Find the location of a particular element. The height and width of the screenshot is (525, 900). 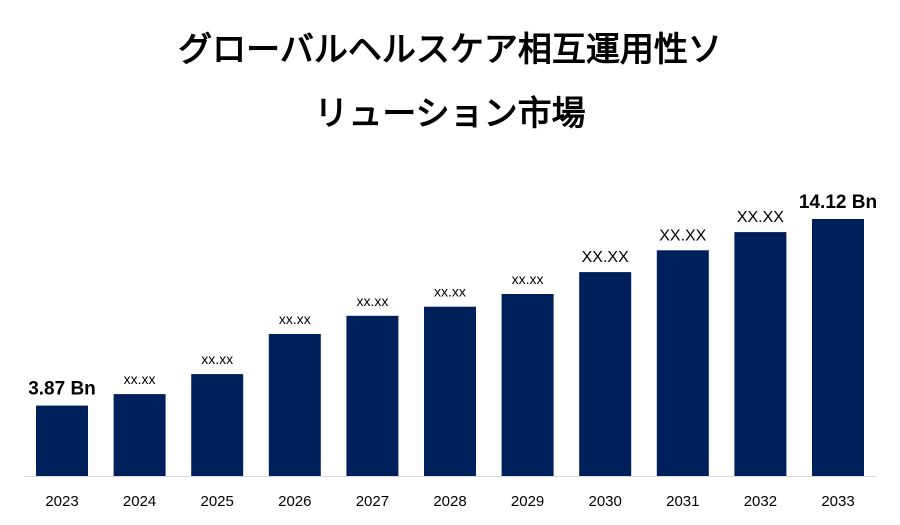

data-label-2032: XX.XX is located at coordinates (760, 217).